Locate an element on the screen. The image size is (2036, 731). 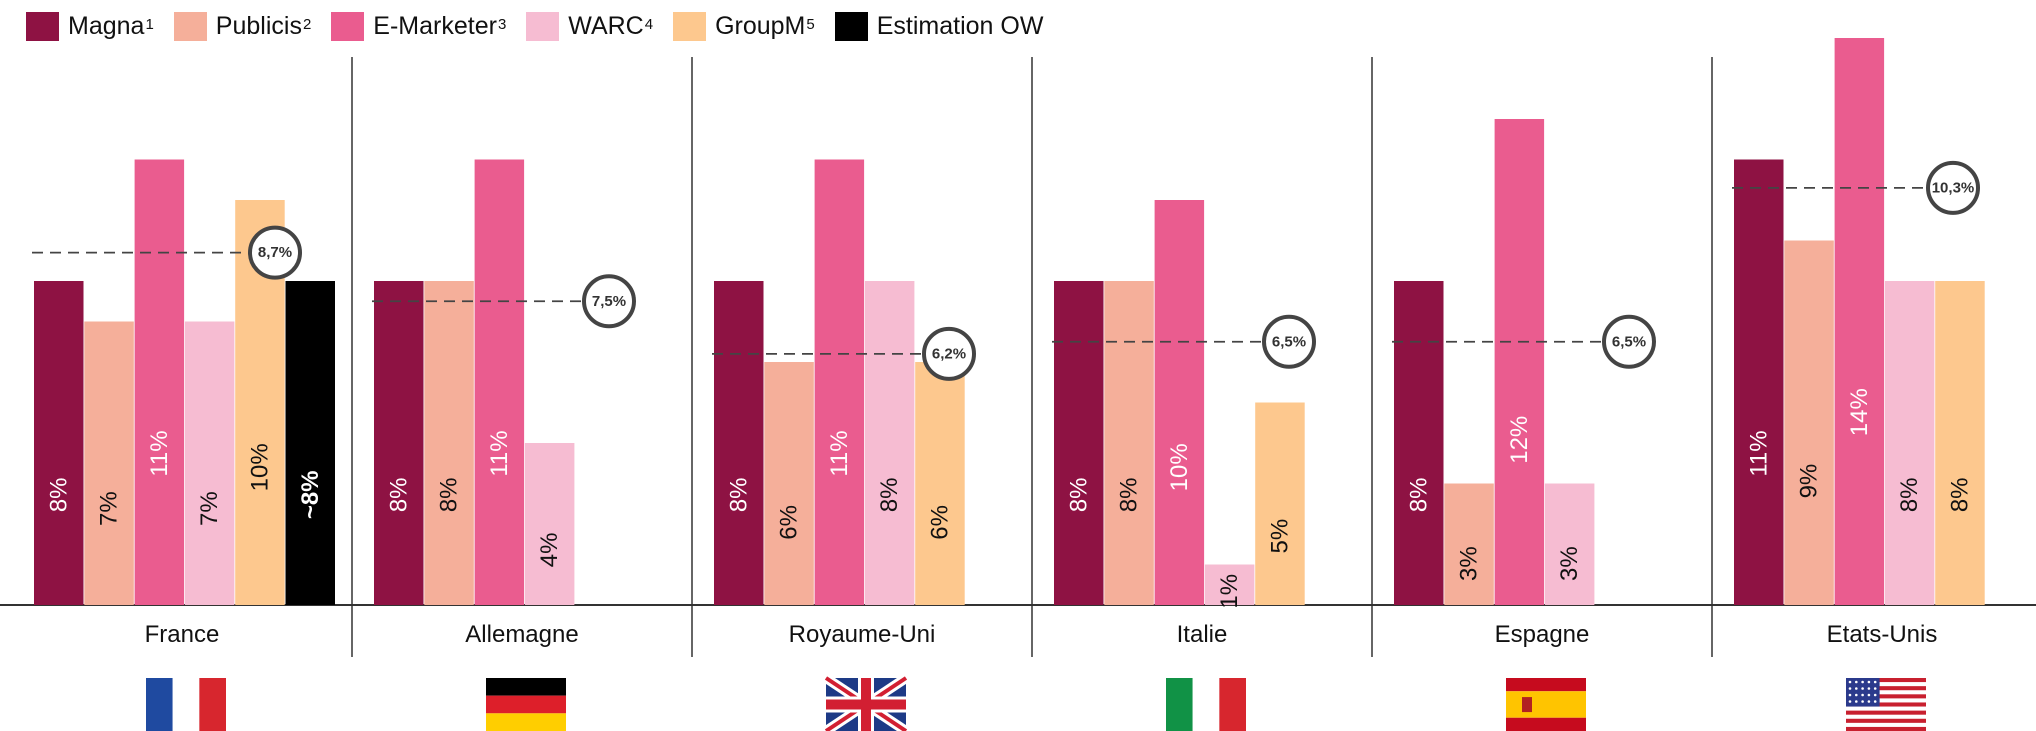
average-label: 8,7% is located at coordinates (275, 252).